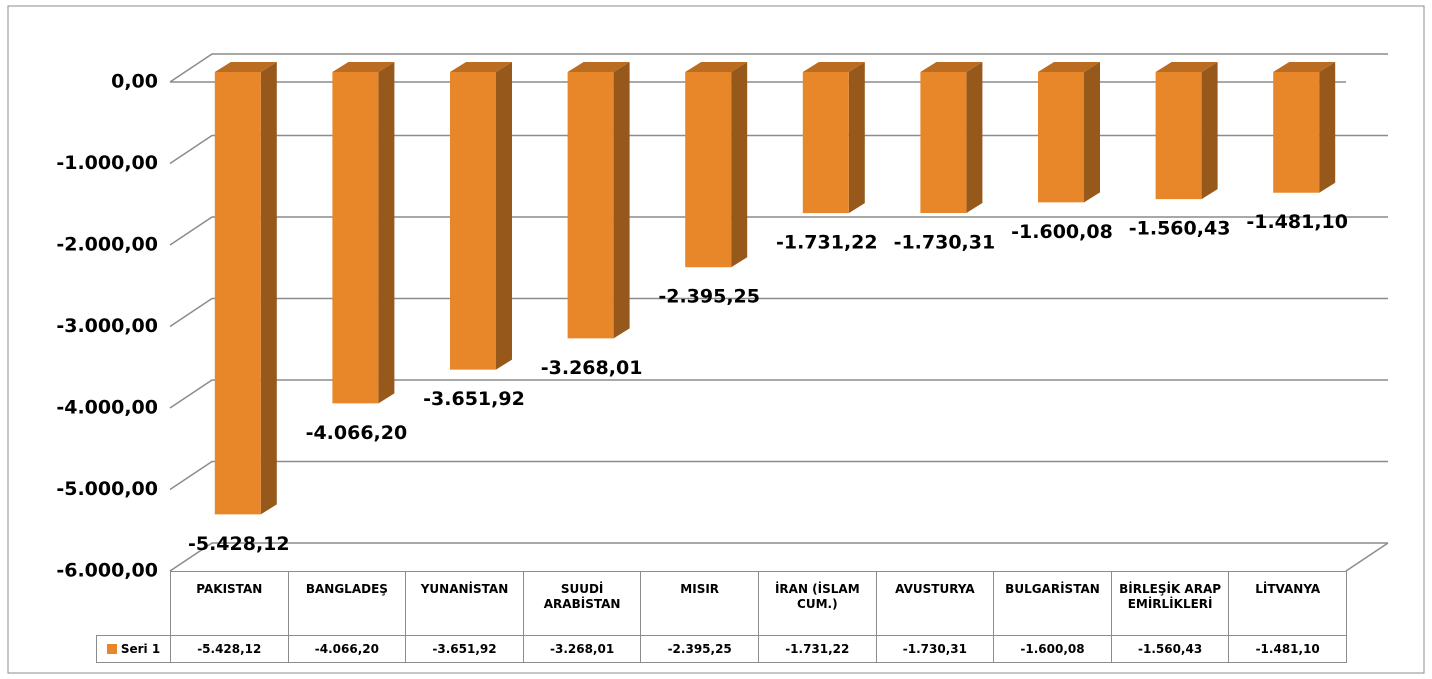  Describe the element at coordinates (1287, 603) in the screenshot. I see `category-cell: LİTVANYA` at that location.